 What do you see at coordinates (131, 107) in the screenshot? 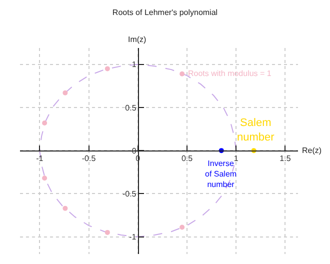
I see `y-tick-label: 0.5` at bounding box center [131, 107].